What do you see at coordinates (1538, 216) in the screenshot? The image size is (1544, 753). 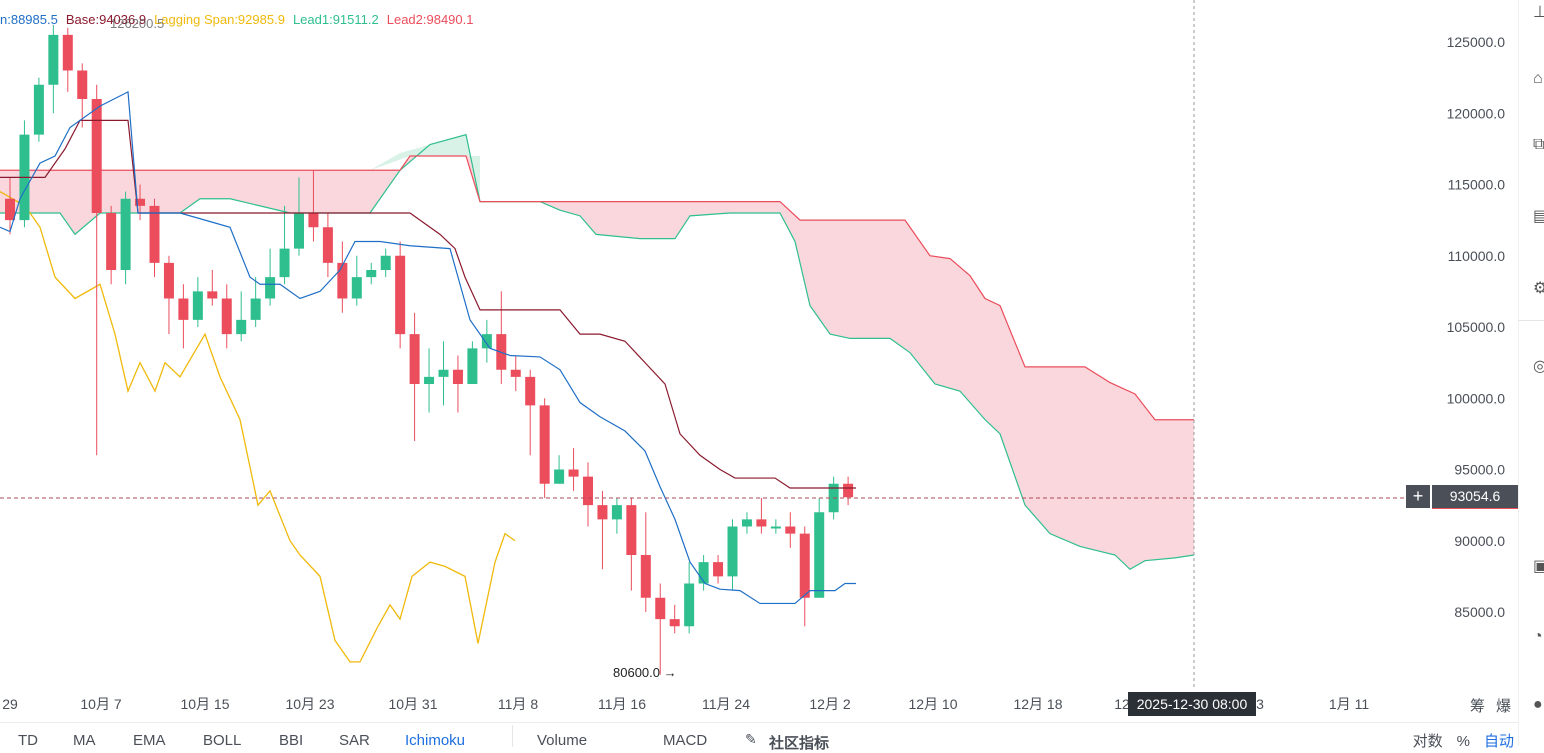 I see `calendar-icon: ▤` at bounding box center [1538, 216].